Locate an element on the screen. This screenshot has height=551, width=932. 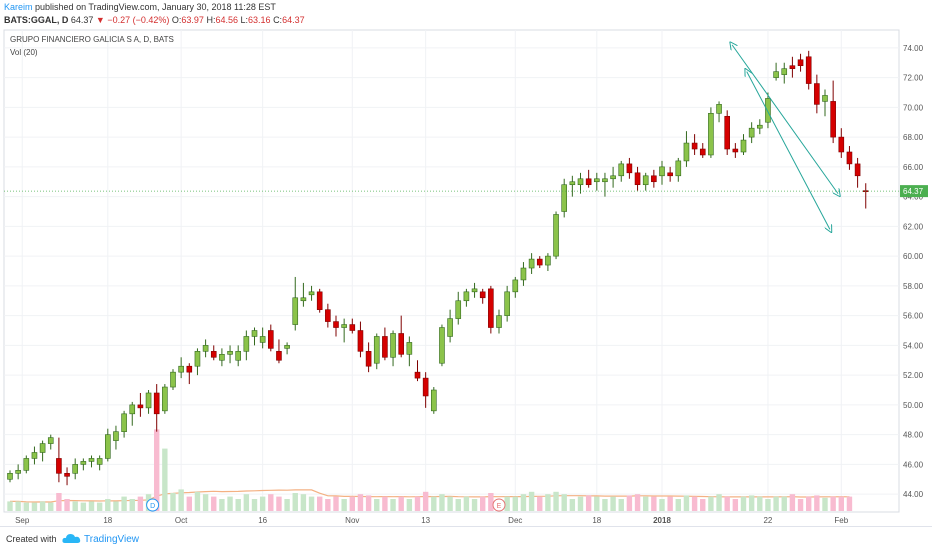
time-axis: Sep 18 Oct 16 Nov 13 Dec 18 2018 22 Feb is located at coordinates (432, 520).